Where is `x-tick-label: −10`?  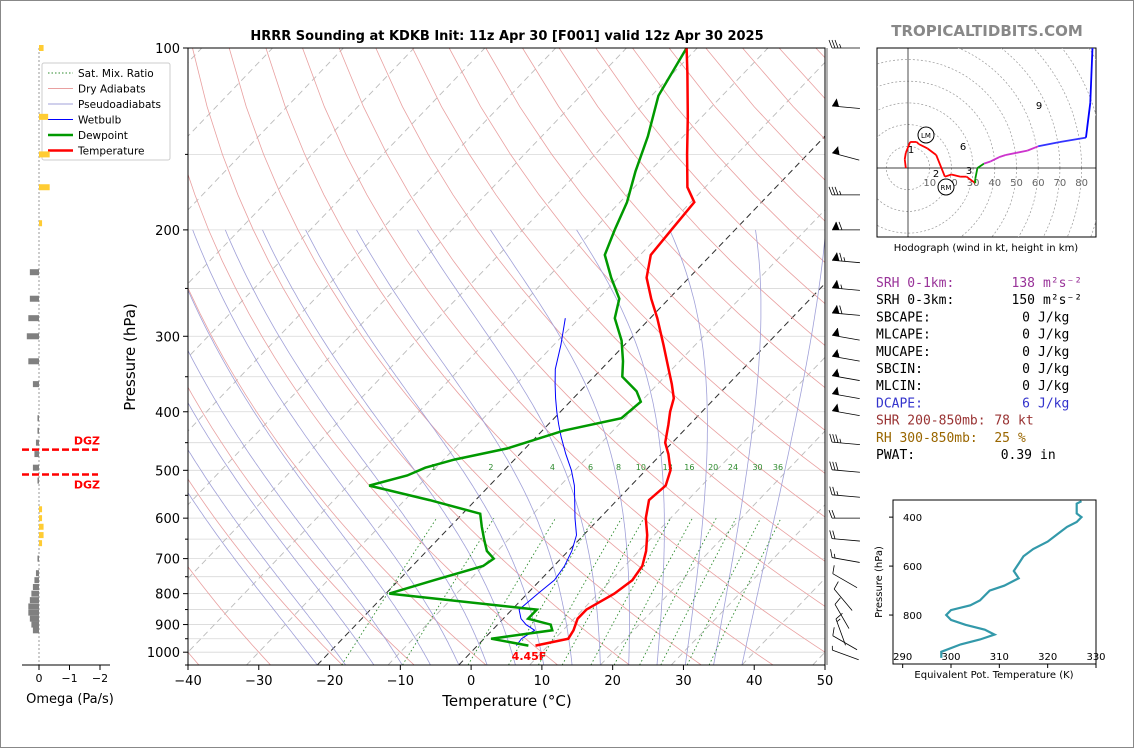
x-tick-label: −10 is located at coordinates (400, 681).